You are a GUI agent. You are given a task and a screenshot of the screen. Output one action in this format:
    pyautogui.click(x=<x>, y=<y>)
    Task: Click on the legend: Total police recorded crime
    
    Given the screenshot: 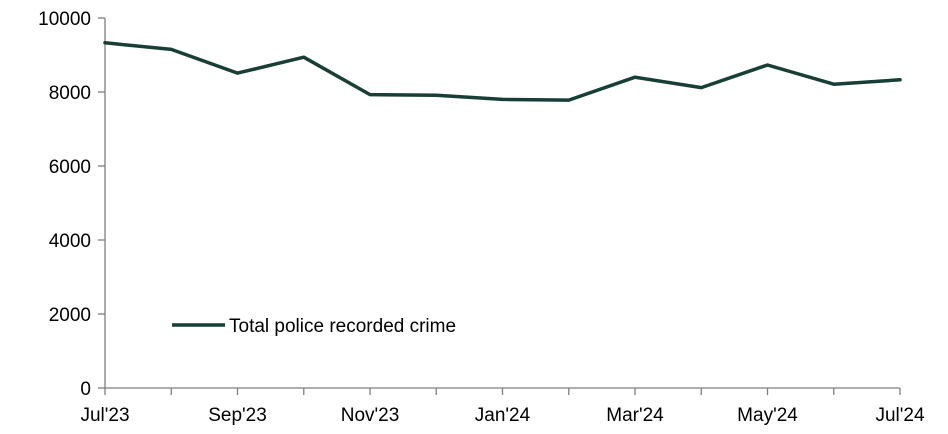 What is the action you would take?
    pyautogui.click(x=314, y=326)
    